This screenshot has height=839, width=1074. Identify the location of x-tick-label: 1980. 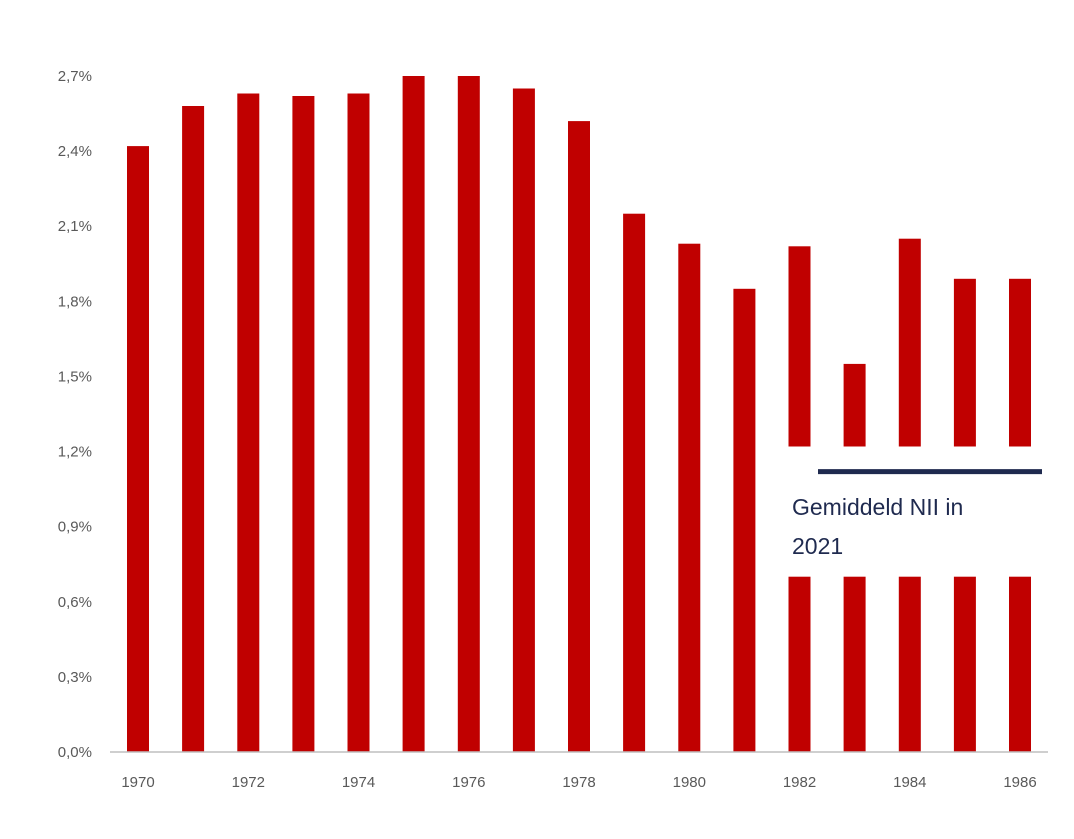
(689, 782).